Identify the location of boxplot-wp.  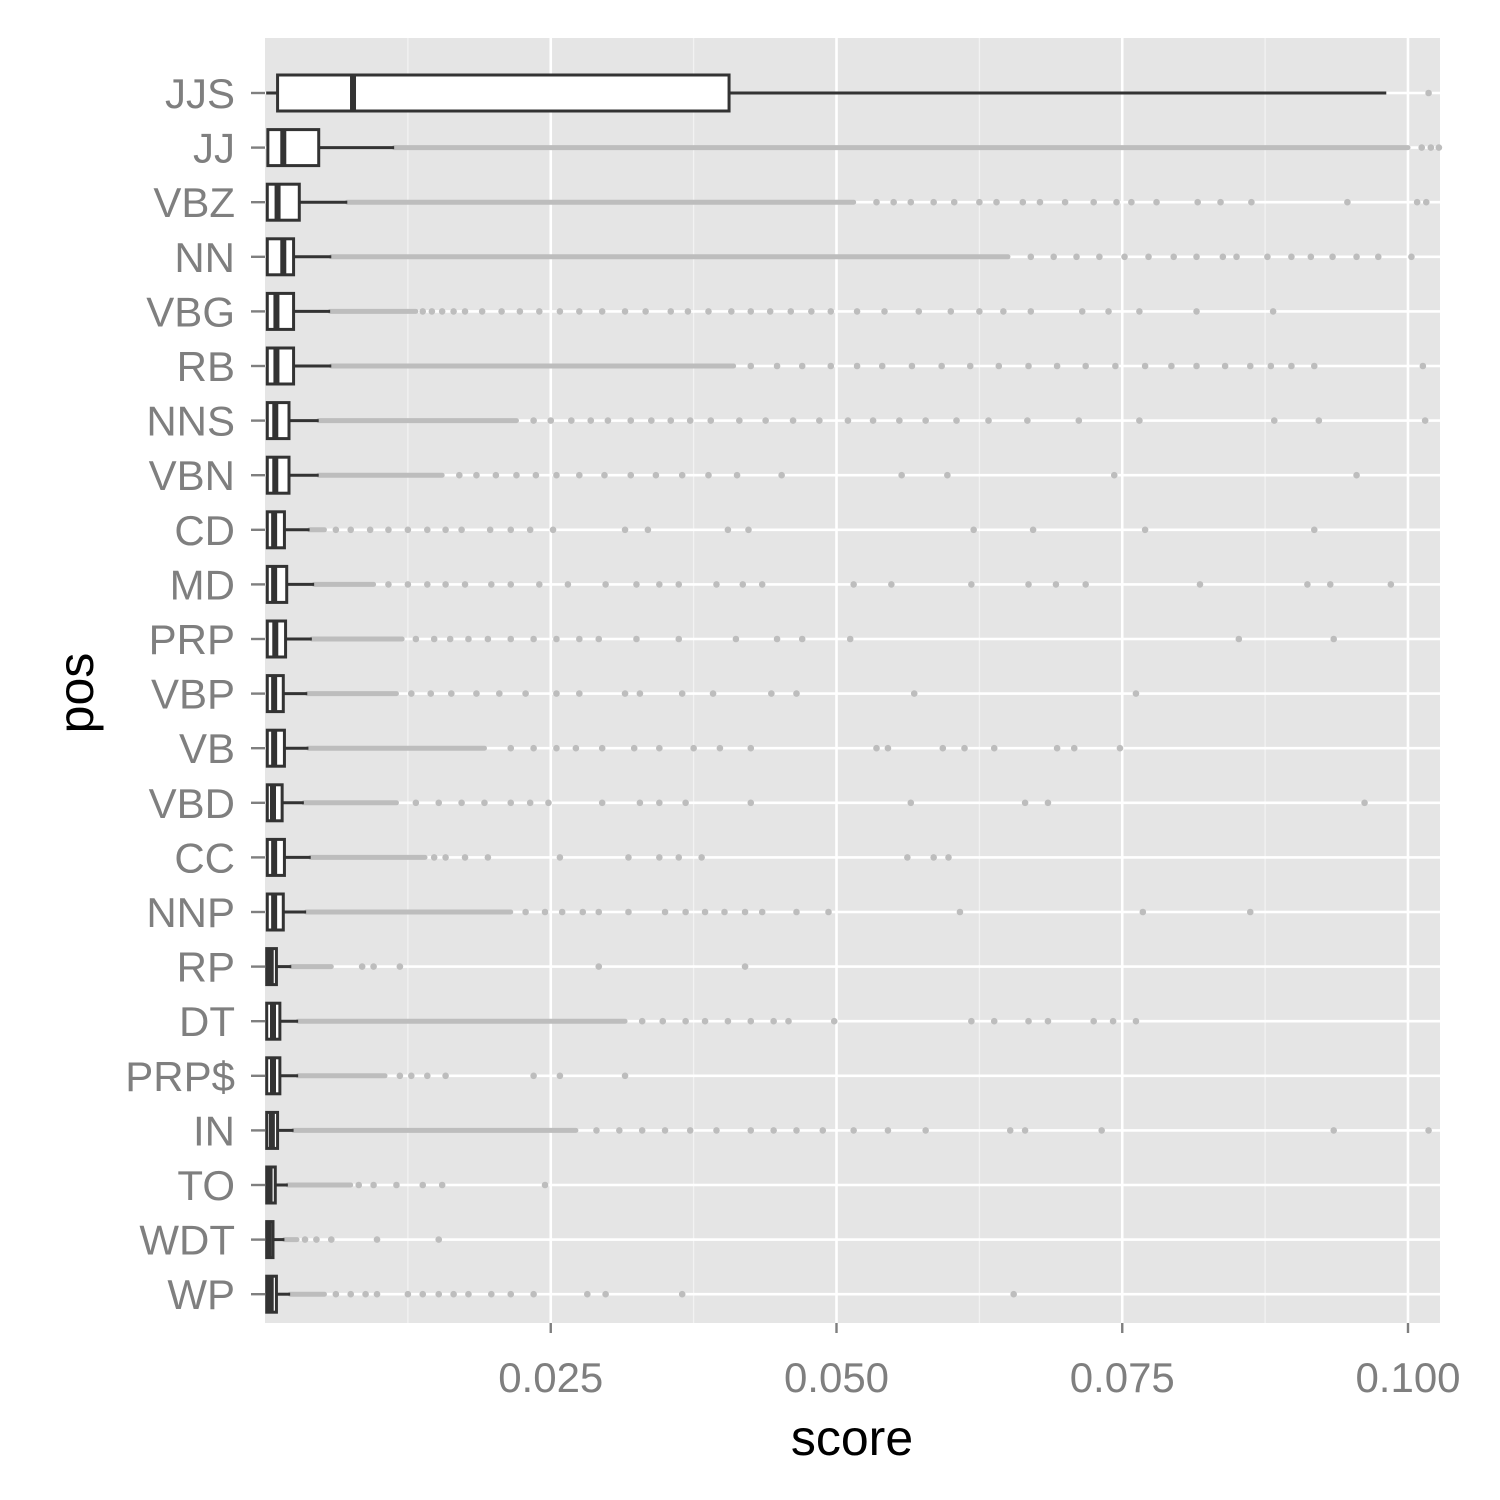
(641, 1294).